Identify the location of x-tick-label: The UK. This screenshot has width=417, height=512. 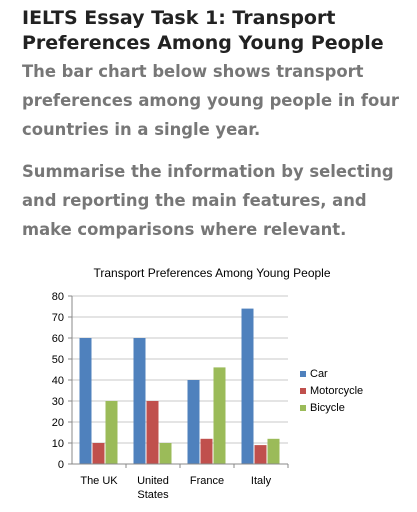
(99, 481).